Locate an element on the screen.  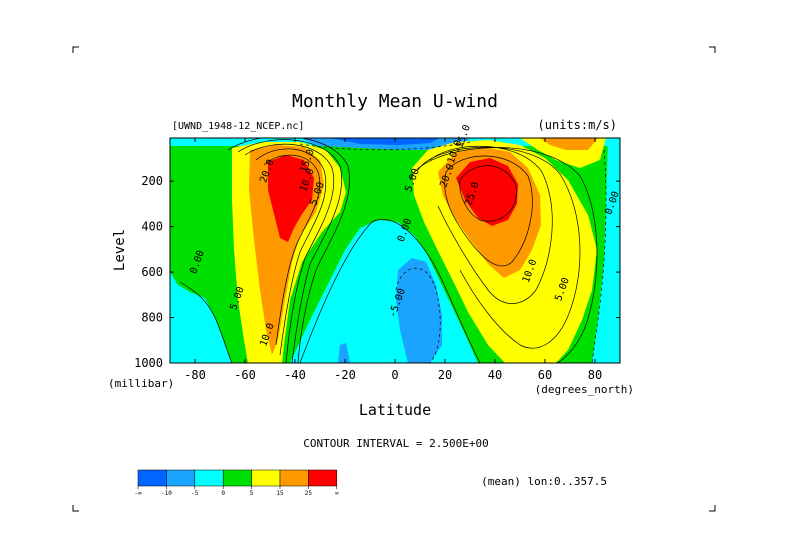
x-tick-label: 60 is located at coordinates (545, 375).